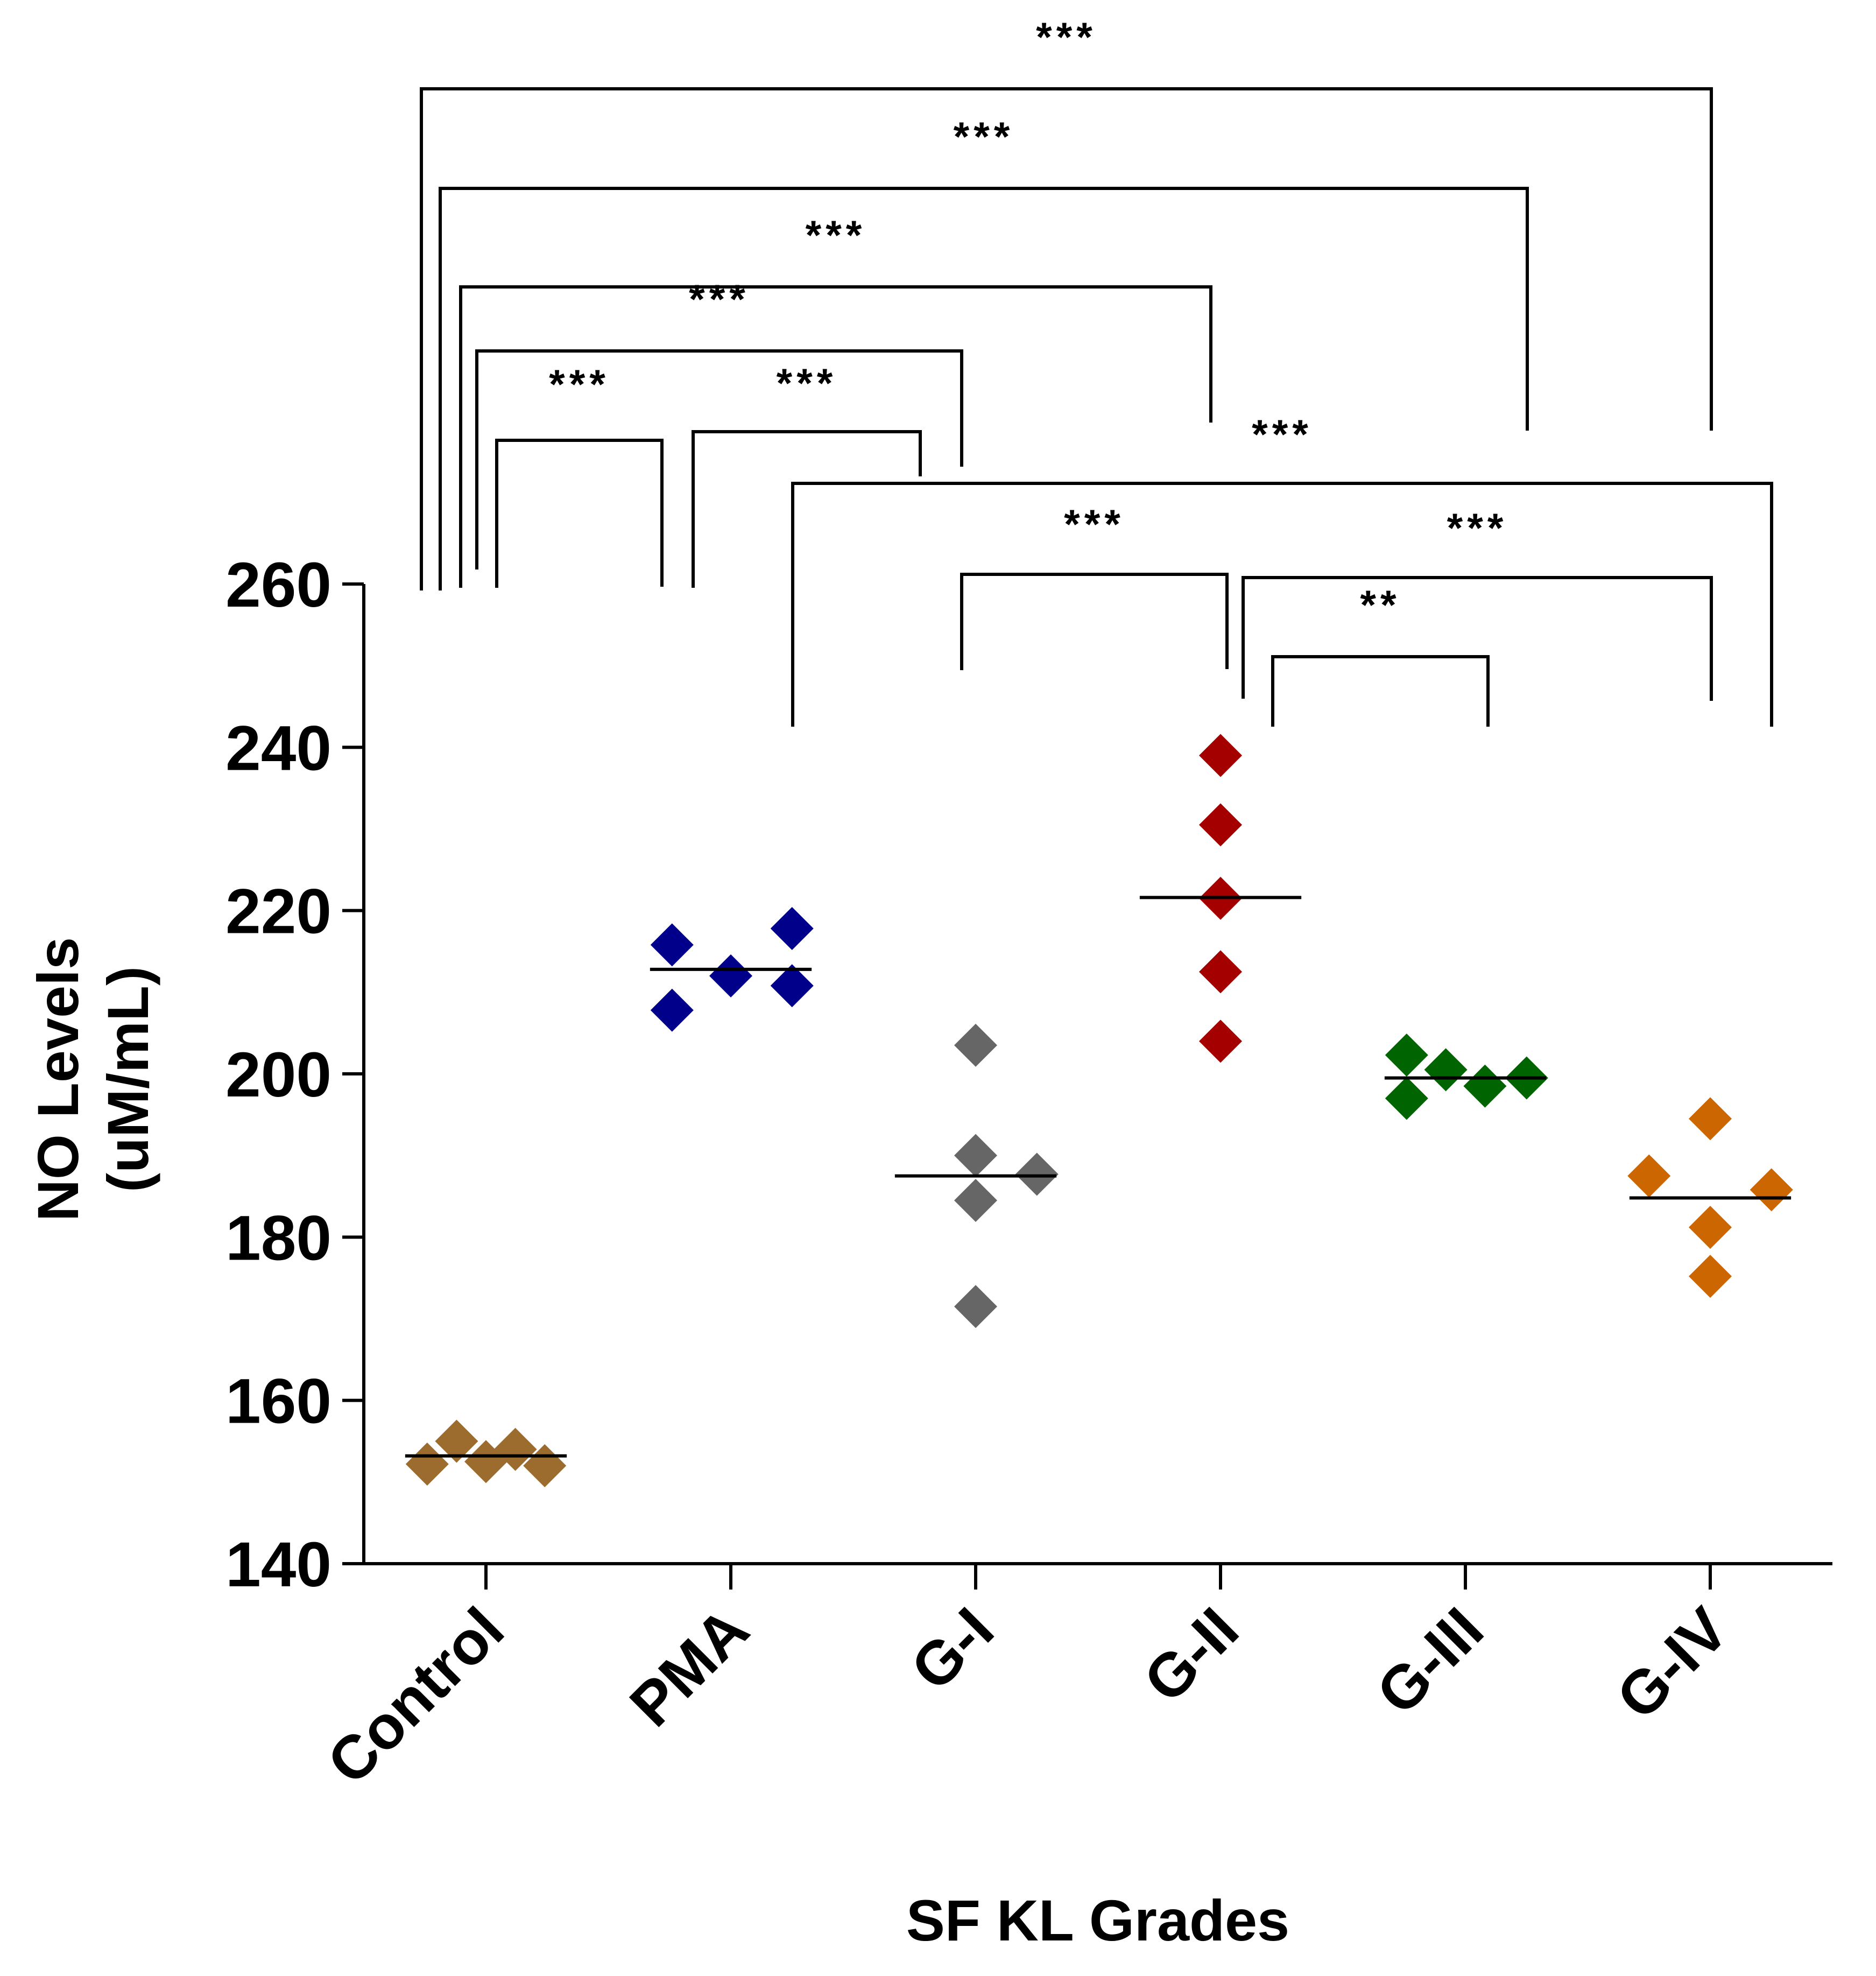  I want to click on x-tick-label: Control, so click(415, 1696).